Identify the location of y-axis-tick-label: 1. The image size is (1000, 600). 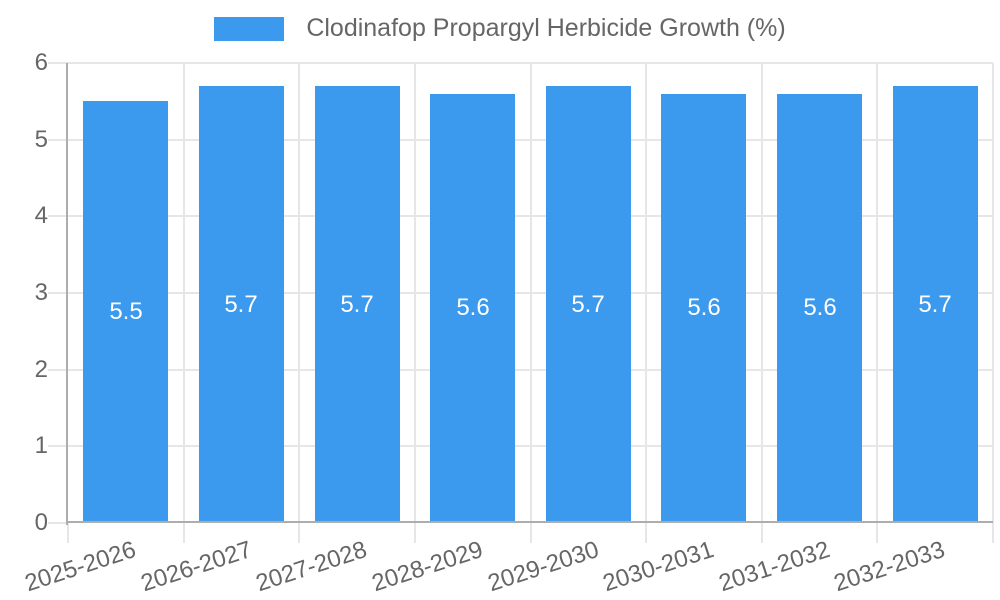
(41, 445).